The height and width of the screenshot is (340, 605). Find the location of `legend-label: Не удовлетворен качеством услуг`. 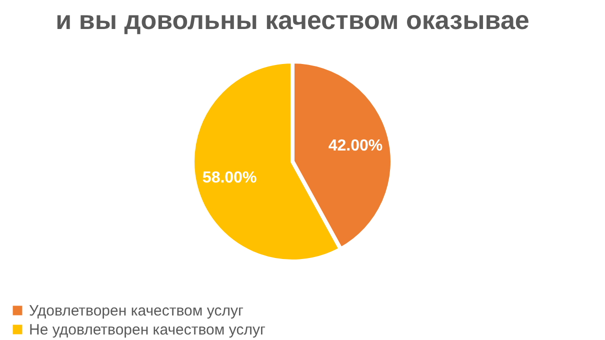

legend-label: Не удовлетворен качеством услуг is located at coordinates (147, 330).